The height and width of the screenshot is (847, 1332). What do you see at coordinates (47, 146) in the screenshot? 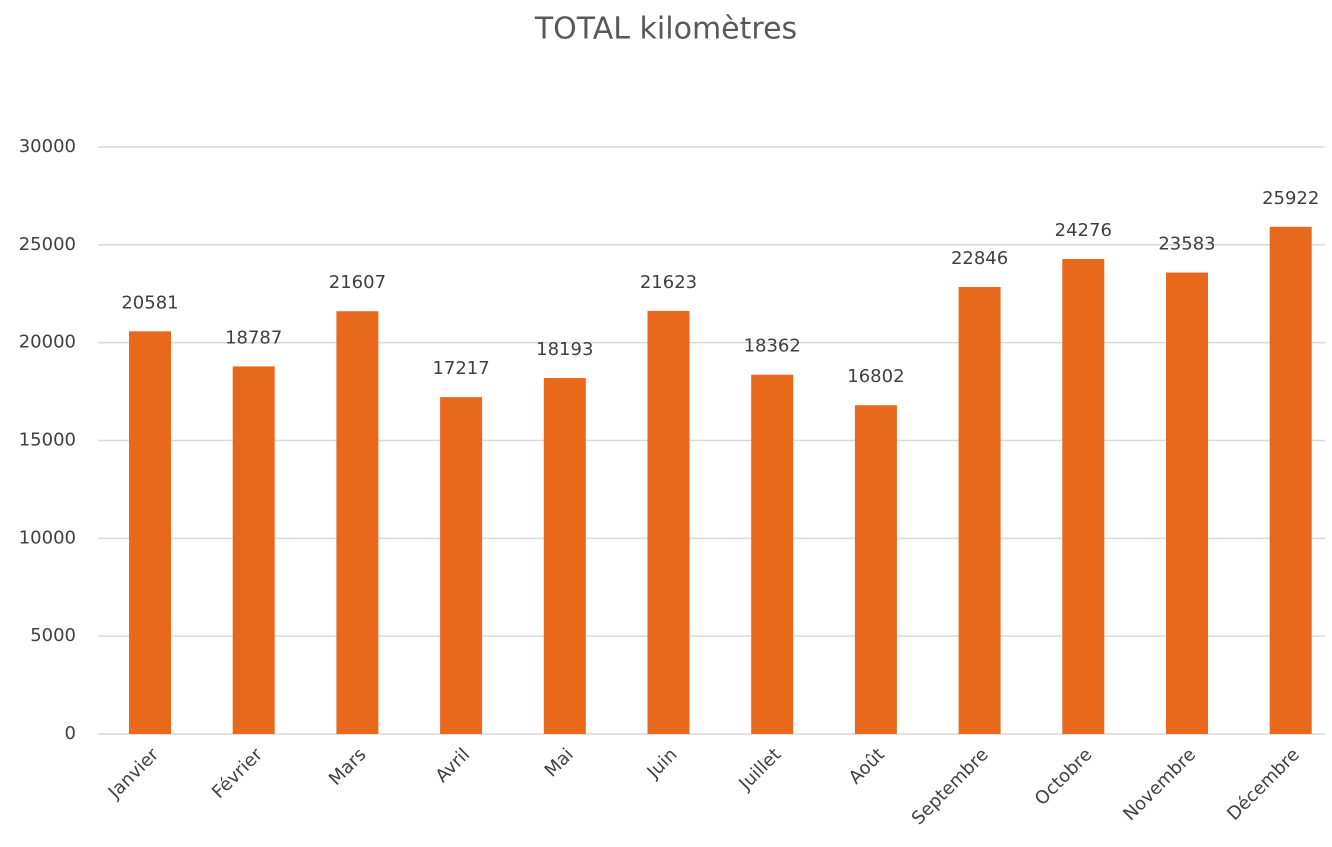
I see `y-tick-label: 30000` at bounding box center [47, 146].